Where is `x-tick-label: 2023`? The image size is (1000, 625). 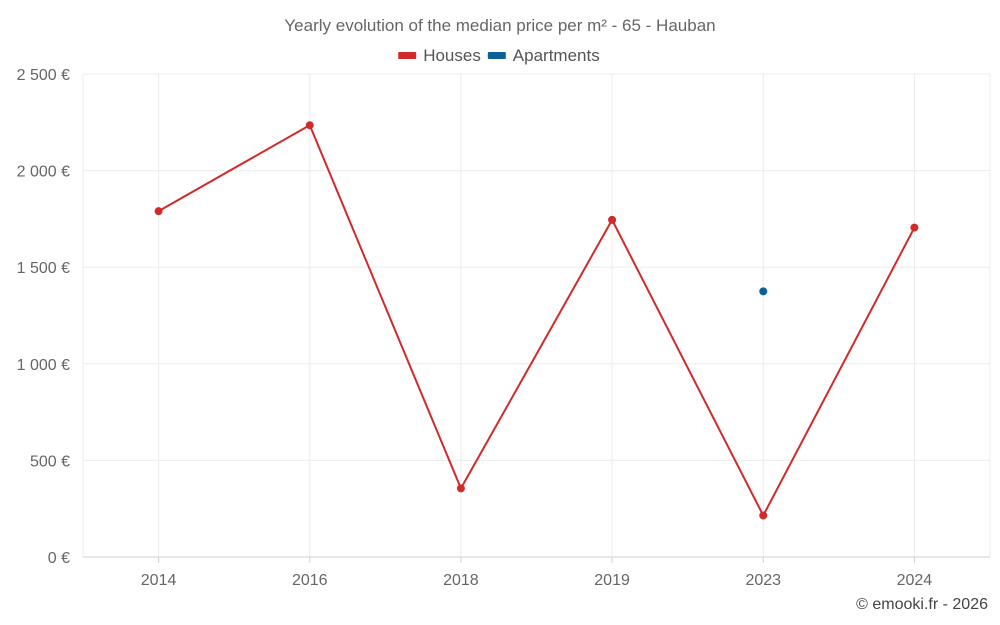 x-tick-label: 2023 is located at coordinates (763, 580).